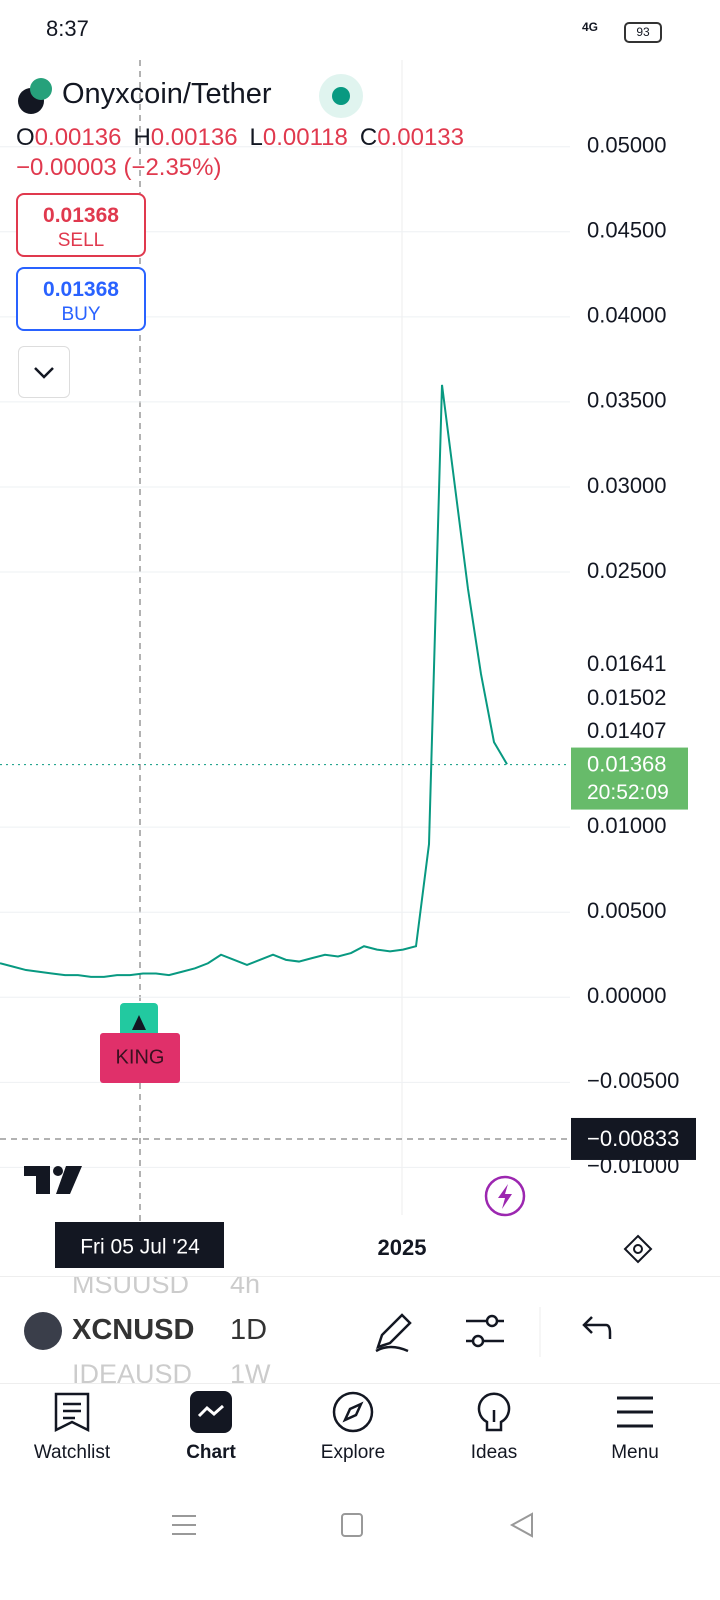 Image resolution: width=720 pixels, height=1600 pixels. Describe the element at coordinates (184, 1525) in the screenshot. I see `recents-button` at that location.